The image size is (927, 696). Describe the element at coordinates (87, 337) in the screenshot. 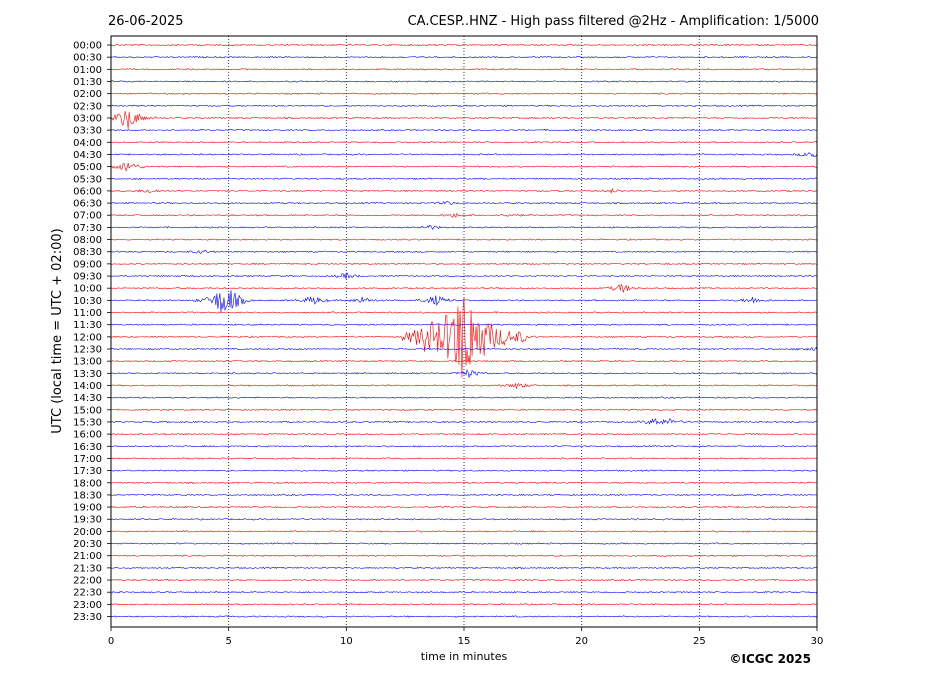

I see `y-tick-label: 12:00` at that location.